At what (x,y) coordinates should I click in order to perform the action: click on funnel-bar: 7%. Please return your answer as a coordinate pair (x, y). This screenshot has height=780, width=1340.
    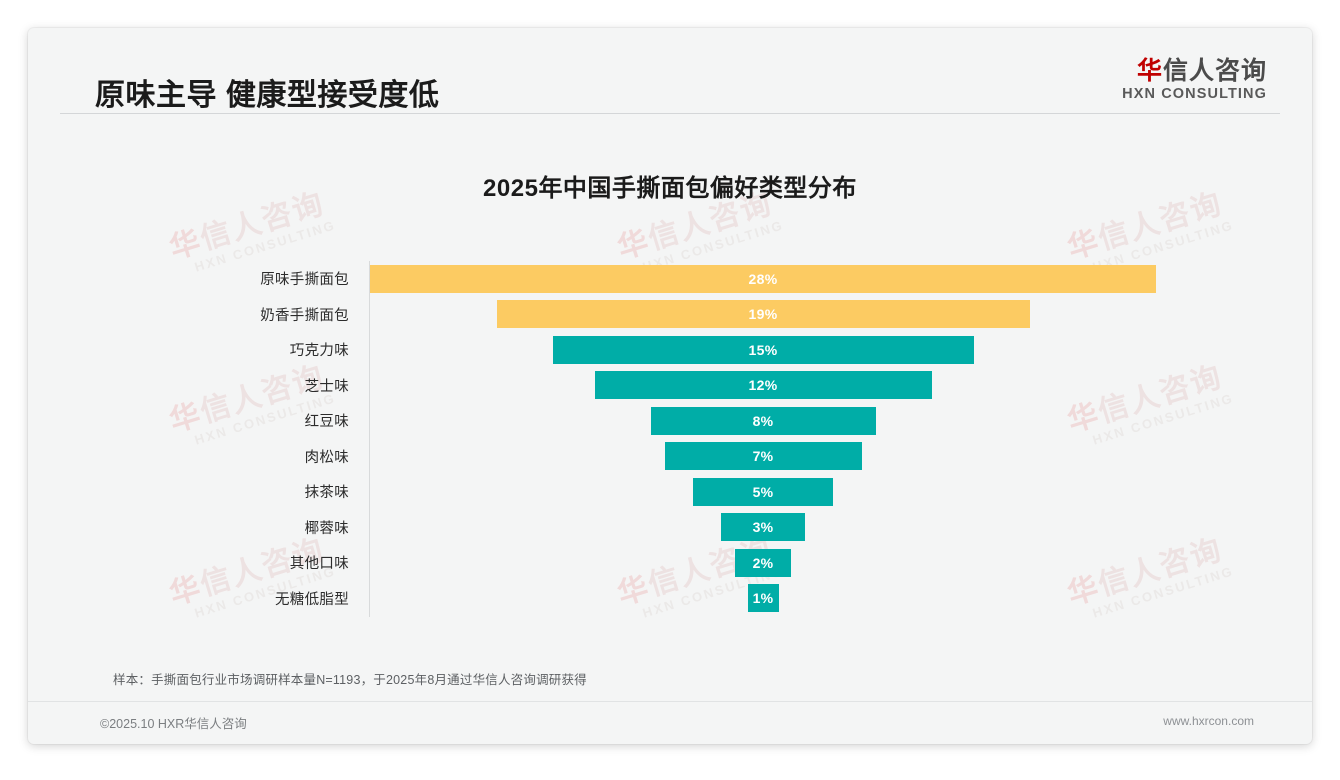
    Looking at the image, I should click on (763, 456).